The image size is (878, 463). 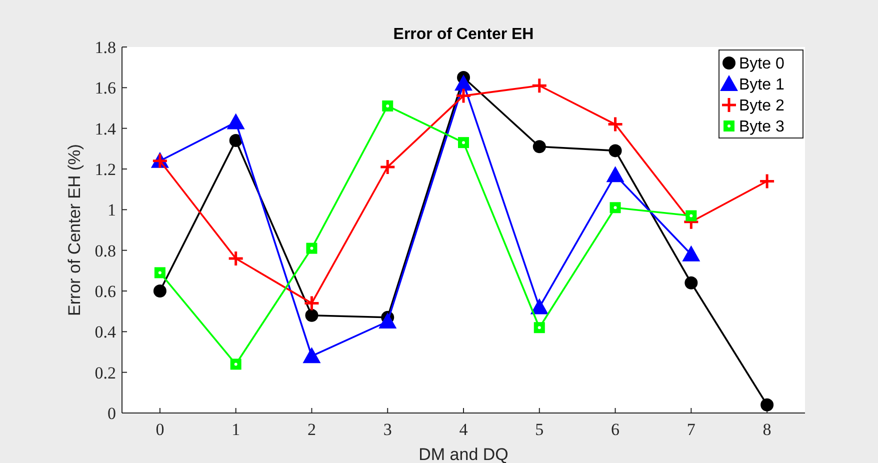 I want to click on legend-label: Byte 1, so click(x=761, y=85).